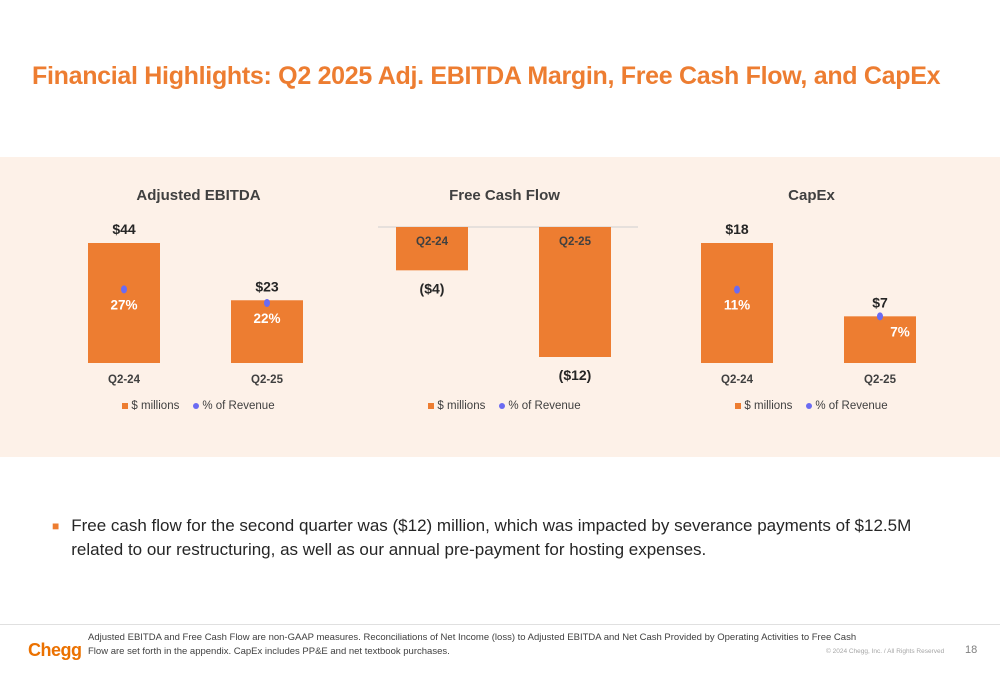  I want to click on chart-title: Free Cash Flow, so click(504, 195).